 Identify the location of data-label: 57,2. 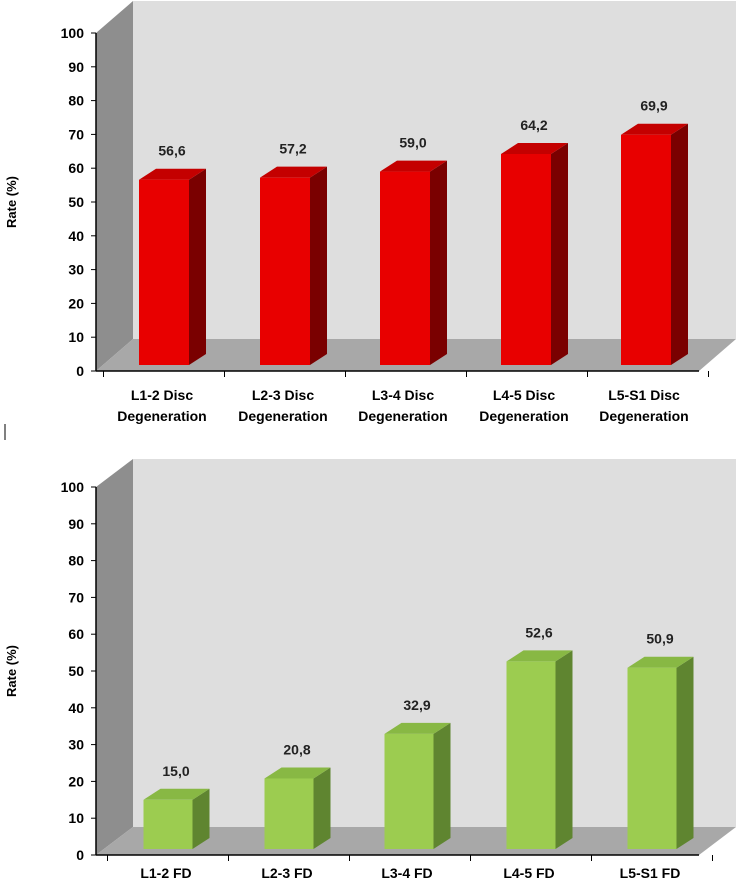
(292, 149).